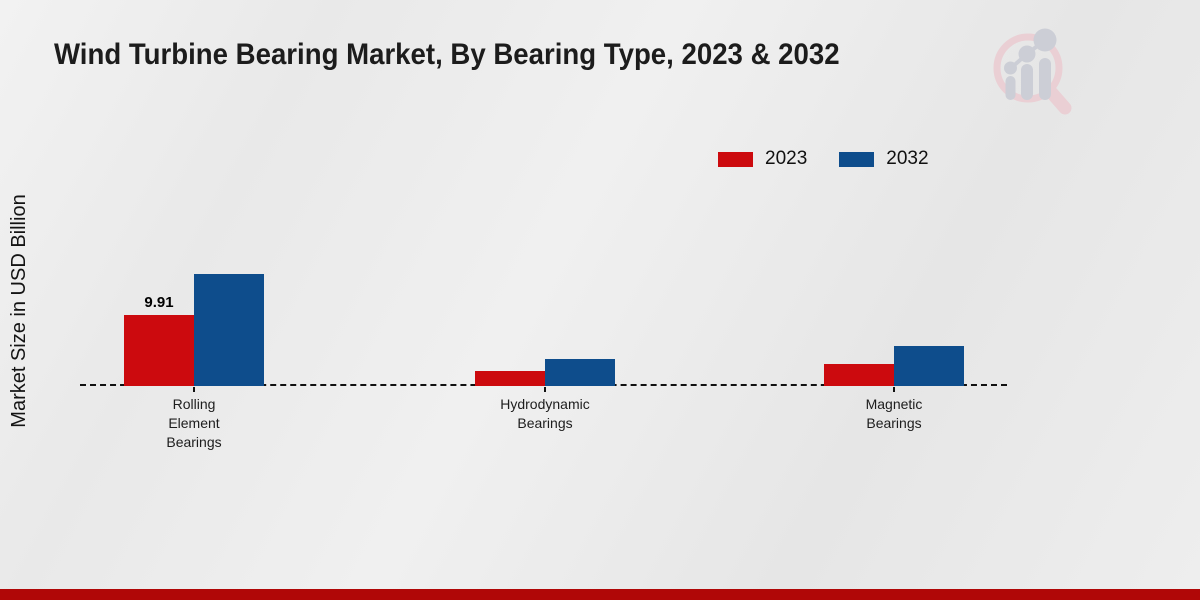 The image size is (1200, 611). I want to click on legend-item-2023: 2023, so click(762, 159).